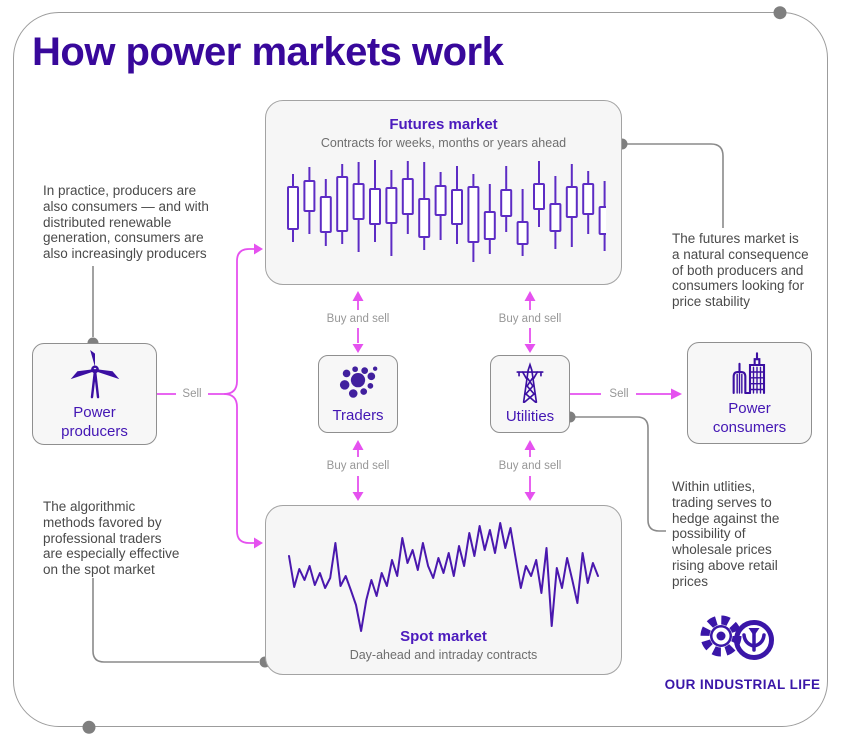 Image resolution: width=842 pixels, height=740 pixels. What do you see at coordinates (530, 466) in the screenshot?
I see `buy-sell-label-utilities-spot: Buy and sell` at bounding box center [530, 466].